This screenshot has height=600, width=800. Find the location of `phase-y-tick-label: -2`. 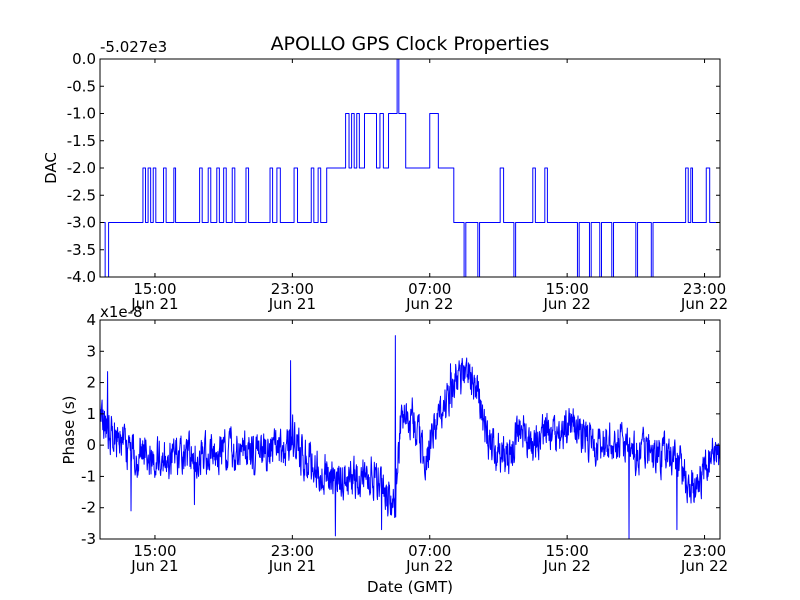

phase-y-tick-label: -2 is located at coordinates (88, 508).